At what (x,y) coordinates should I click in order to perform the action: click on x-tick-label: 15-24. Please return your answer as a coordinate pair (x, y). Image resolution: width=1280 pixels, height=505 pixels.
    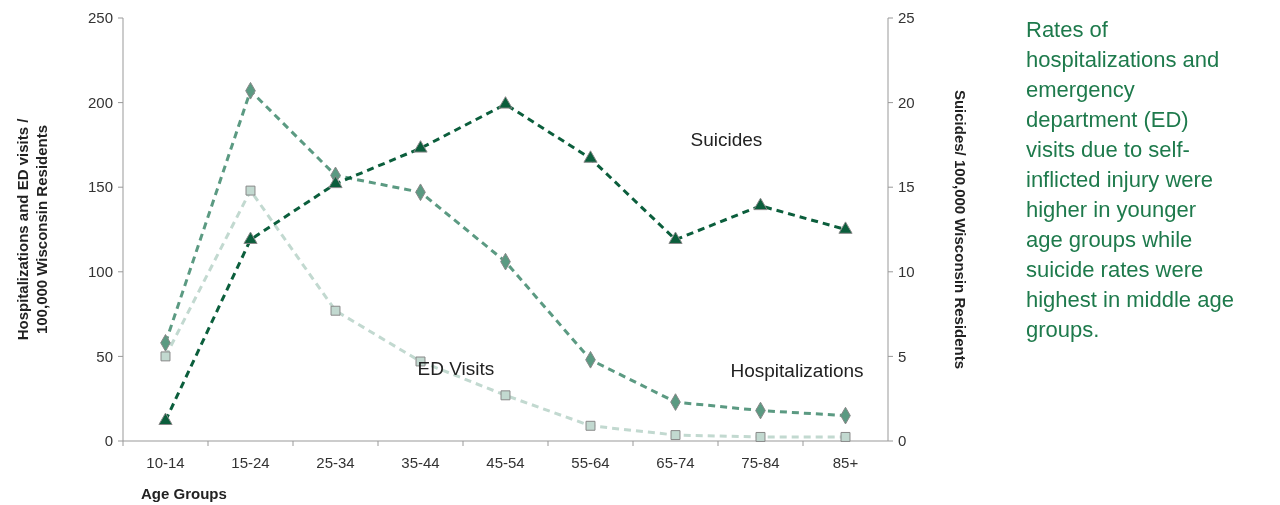
    Looking at the image, I should click on (250, 462).